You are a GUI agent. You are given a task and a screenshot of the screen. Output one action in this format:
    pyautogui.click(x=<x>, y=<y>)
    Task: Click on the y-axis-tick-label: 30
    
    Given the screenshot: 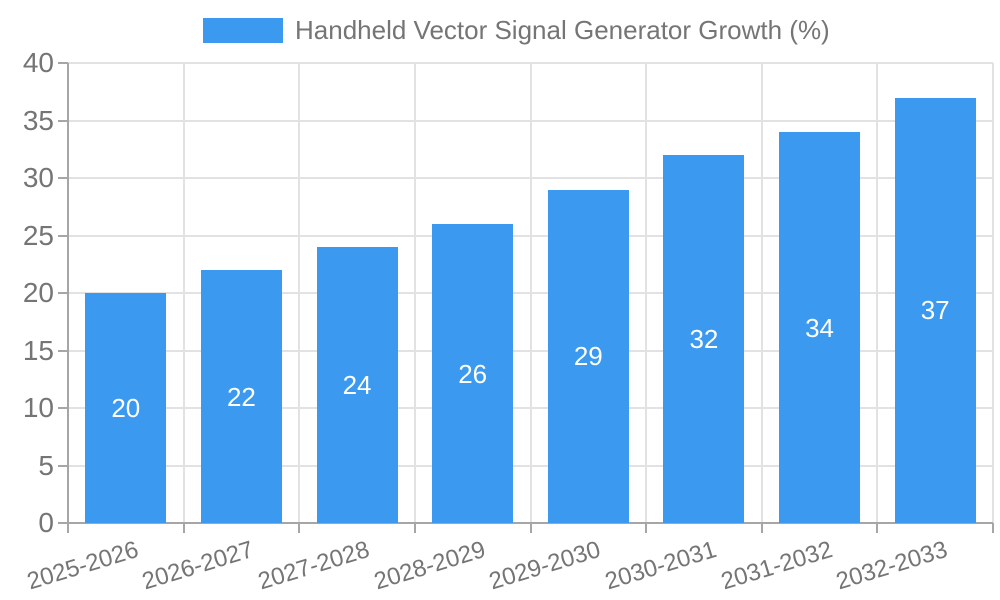 What is the action you would take?
    pyautogui.click(x=38, y=177)
    